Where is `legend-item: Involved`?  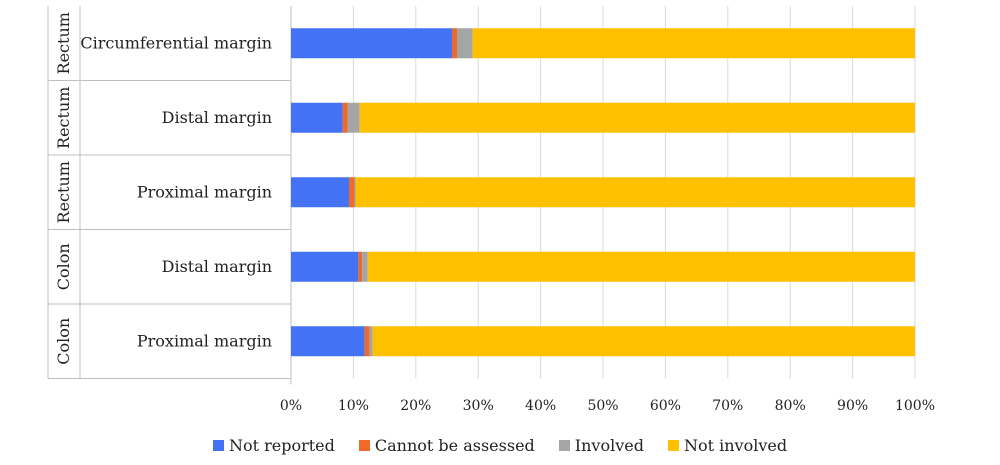 legend-item: Involved is located at coordinates (601, 445).